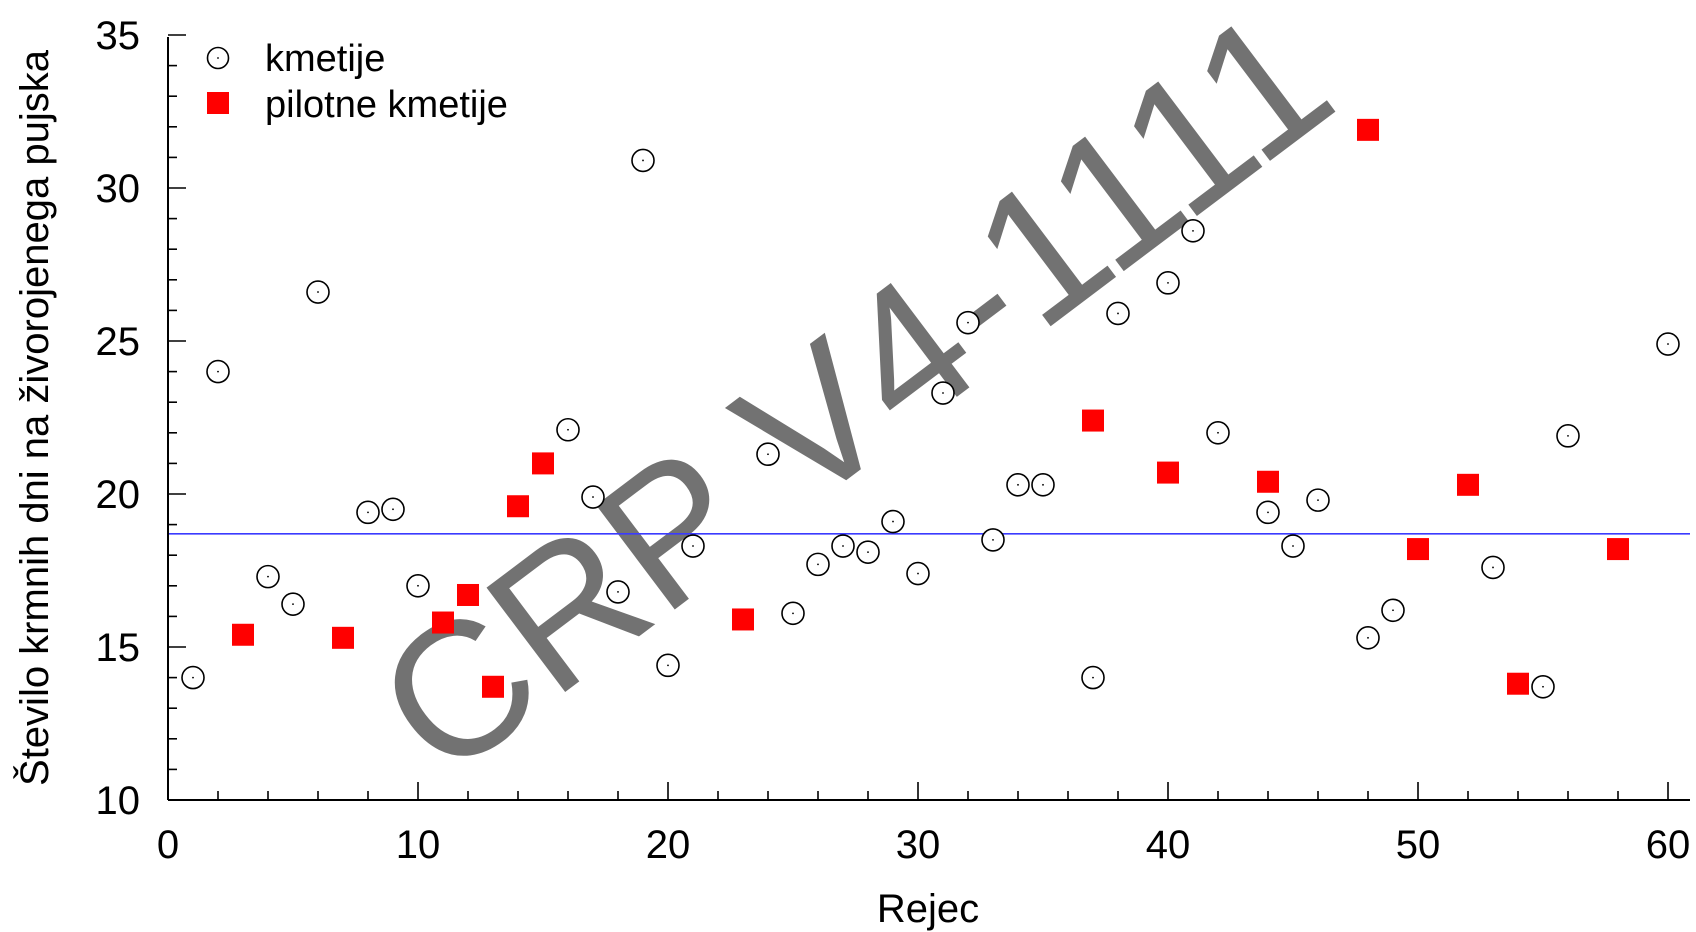 The image size is (1696, 932). What do you see at coordinates (418, 845) in the screenshot?
I see `x-tick-label: 10` at bounding box center [418, 845].